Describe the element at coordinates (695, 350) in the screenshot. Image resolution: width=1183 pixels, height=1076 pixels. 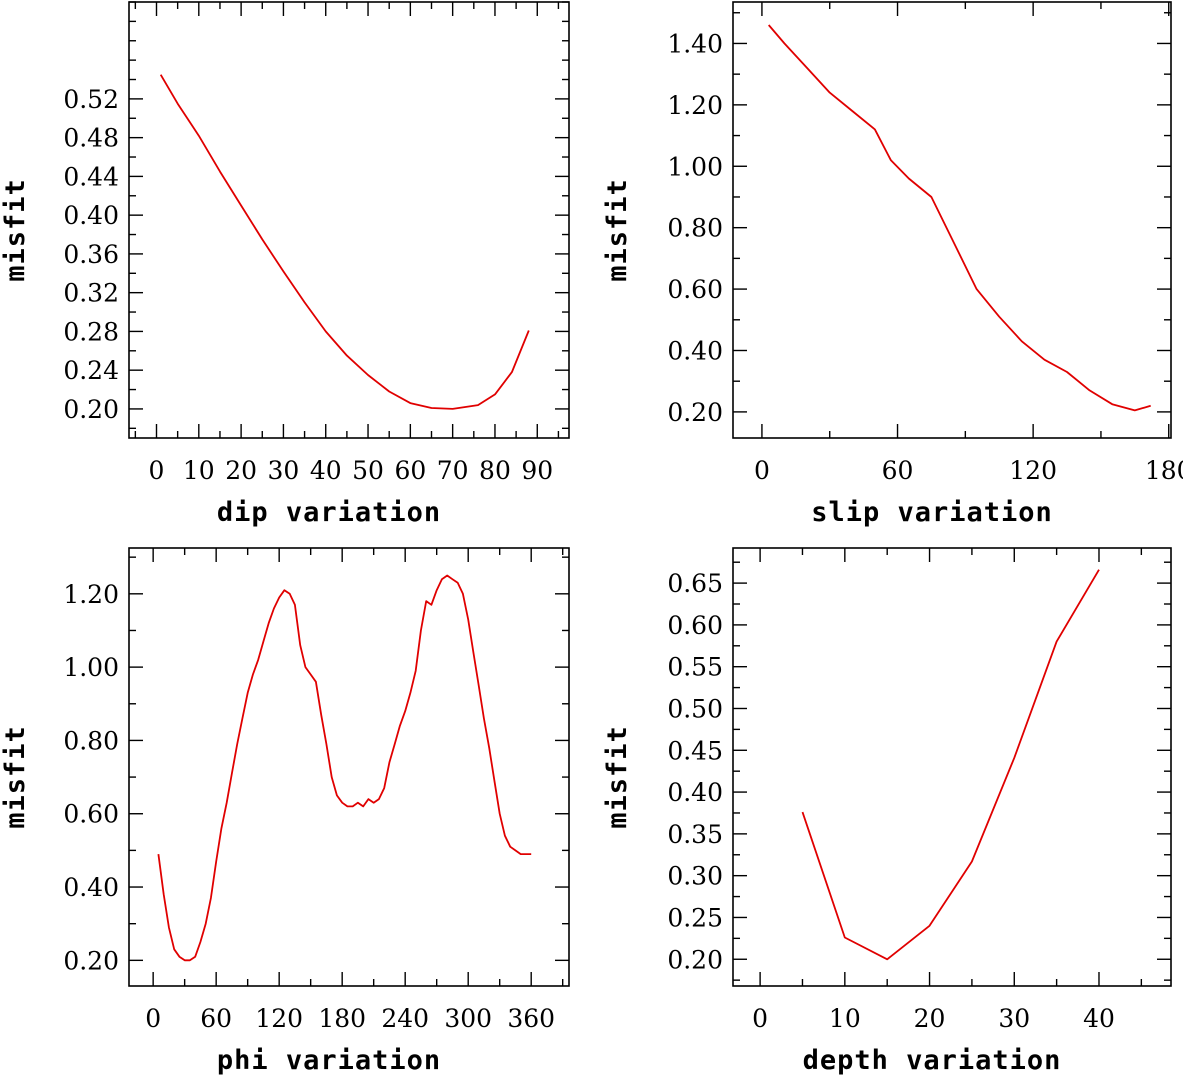
I see `slip-ytick-label: 0.40` at that location.